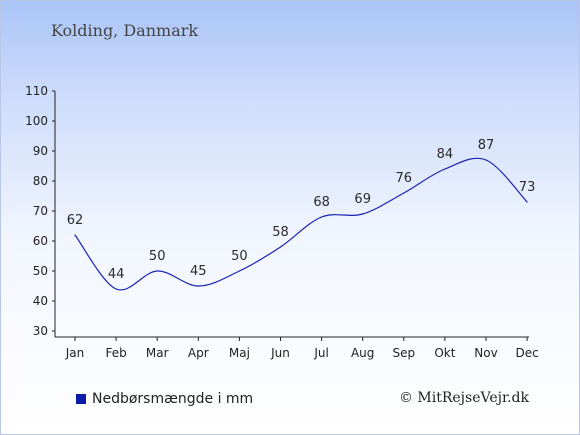 The width and height of the screenshot is (580, 435). Describe the element at coordinates (157, 353) in the screenshot. I see `x-tick-label: Mar` at that location.